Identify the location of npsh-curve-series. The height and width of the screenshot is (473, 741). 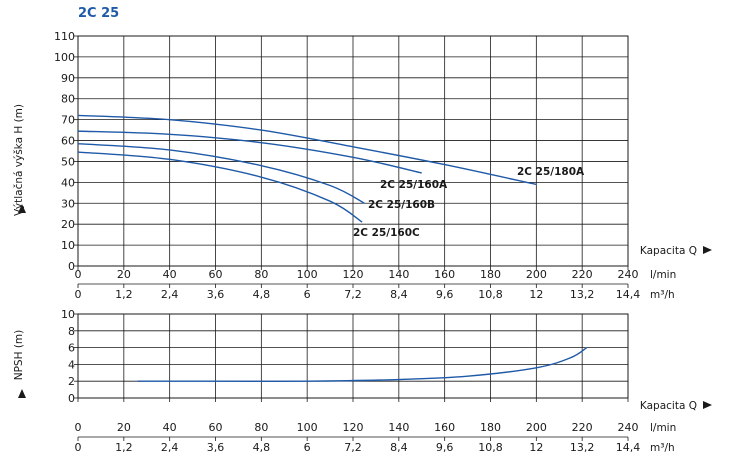
(362, 365).